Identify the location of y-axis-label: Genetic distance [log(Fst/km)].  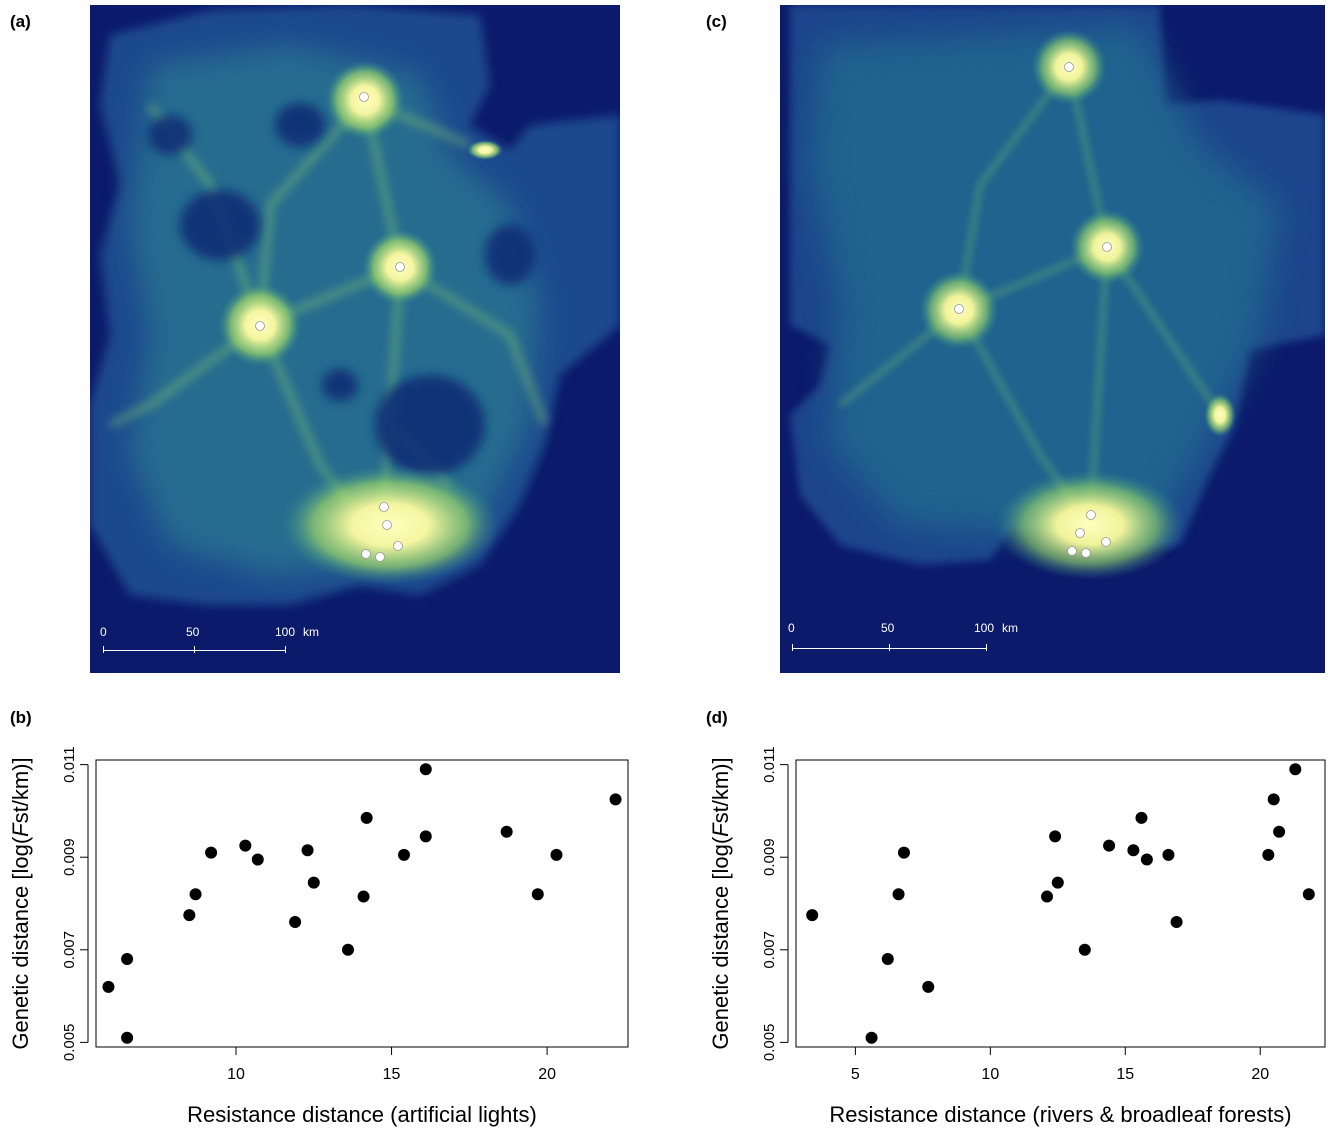
(20, 903).